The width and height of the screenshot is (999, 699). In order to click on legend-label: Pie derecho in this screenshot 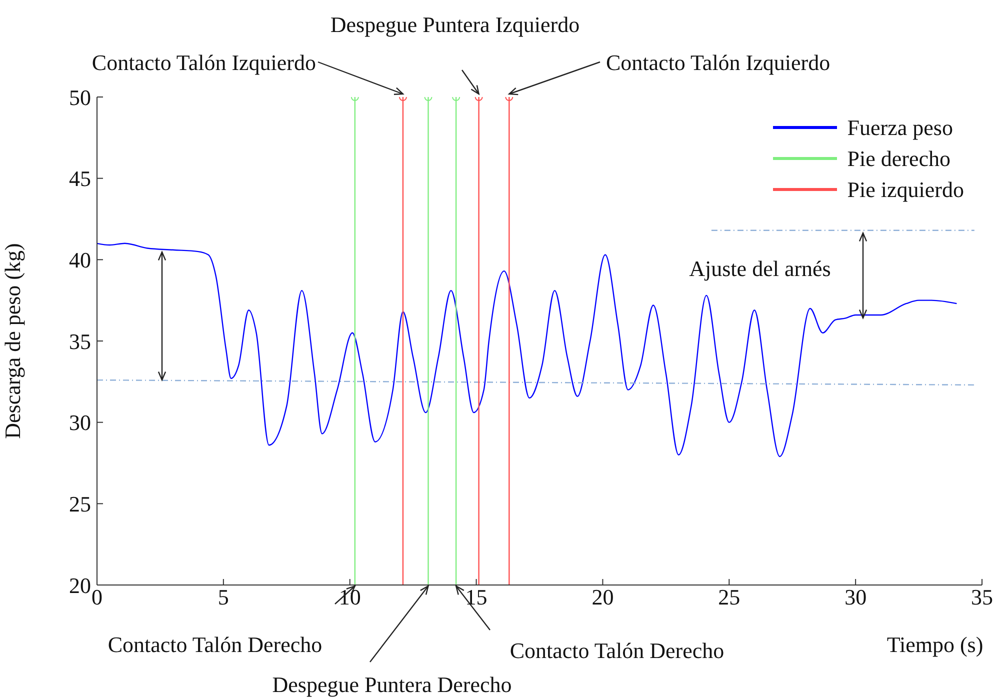, I will do `click(899, 159)`.